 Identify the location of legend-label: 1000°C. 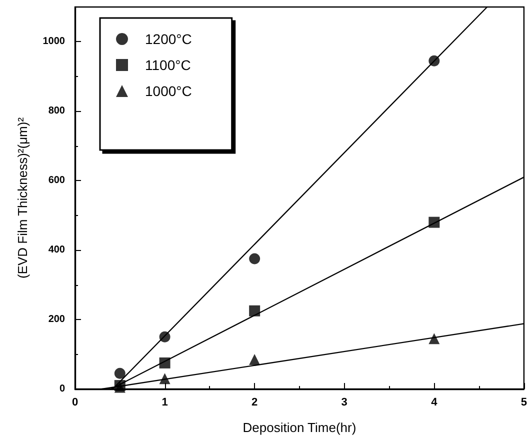
(168, 91).